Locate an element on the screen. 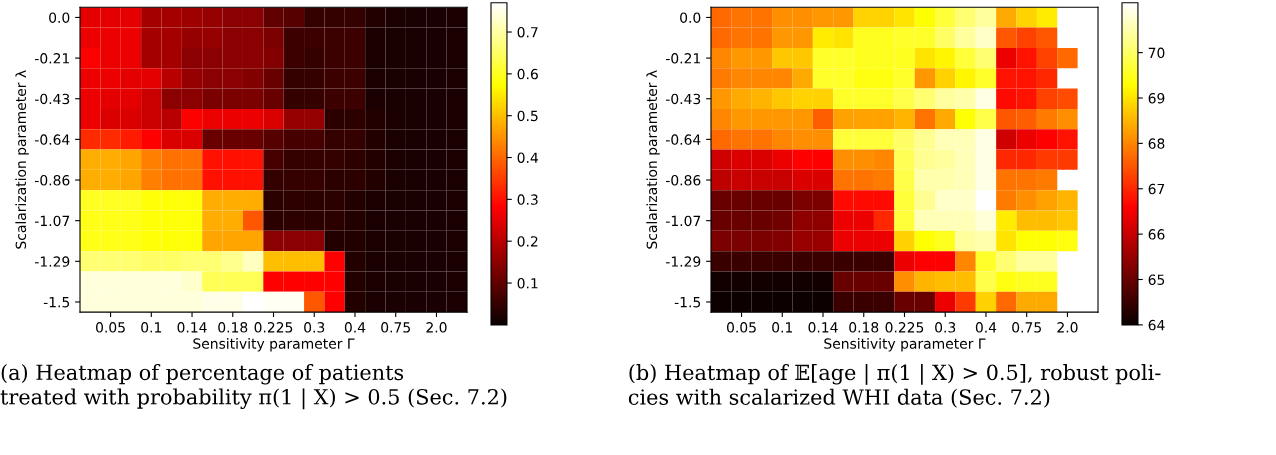 The height and width of the screenshot is (455, 1276). color-bar-label: 66 is located at coordinates (1156, 234).